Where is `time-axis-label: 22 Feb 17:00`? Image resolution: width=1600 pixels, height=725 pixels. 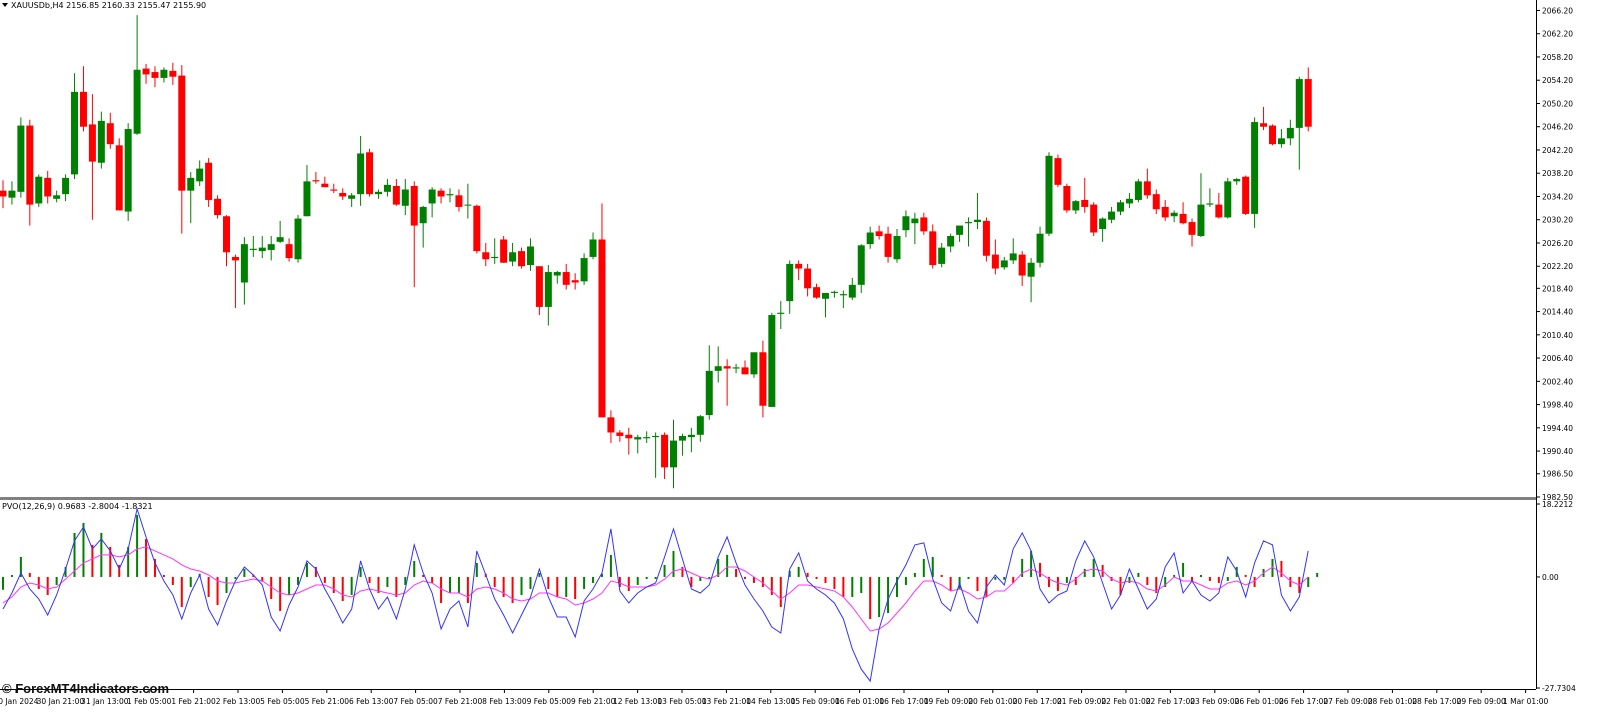
time-axis-label: 22 Feb 17:00 is located at coordinates (1170, 701).